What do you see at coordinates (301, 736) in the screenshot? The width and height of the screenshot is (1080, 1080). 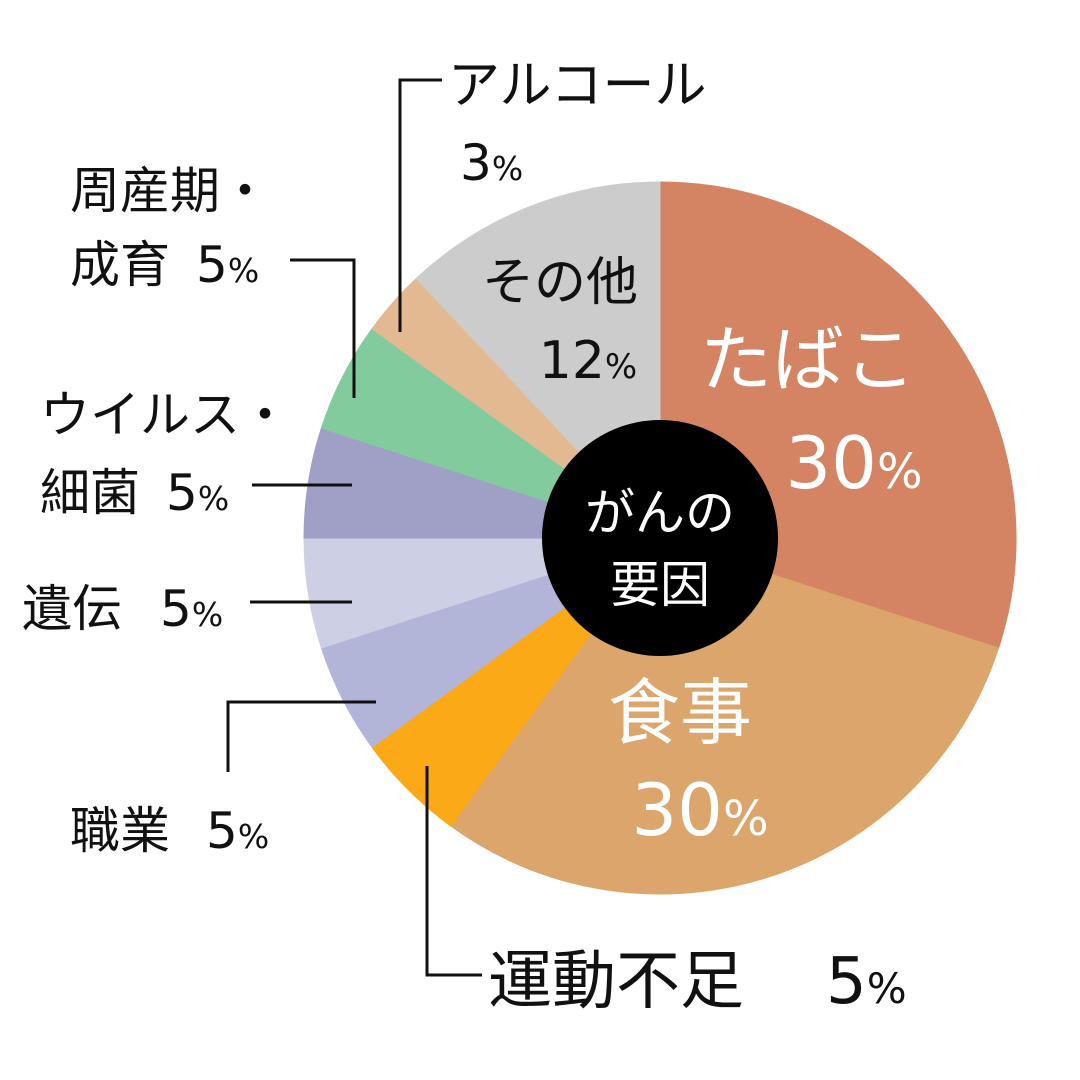 I see `leader-line-occupation` at bounding box center [301, 736].